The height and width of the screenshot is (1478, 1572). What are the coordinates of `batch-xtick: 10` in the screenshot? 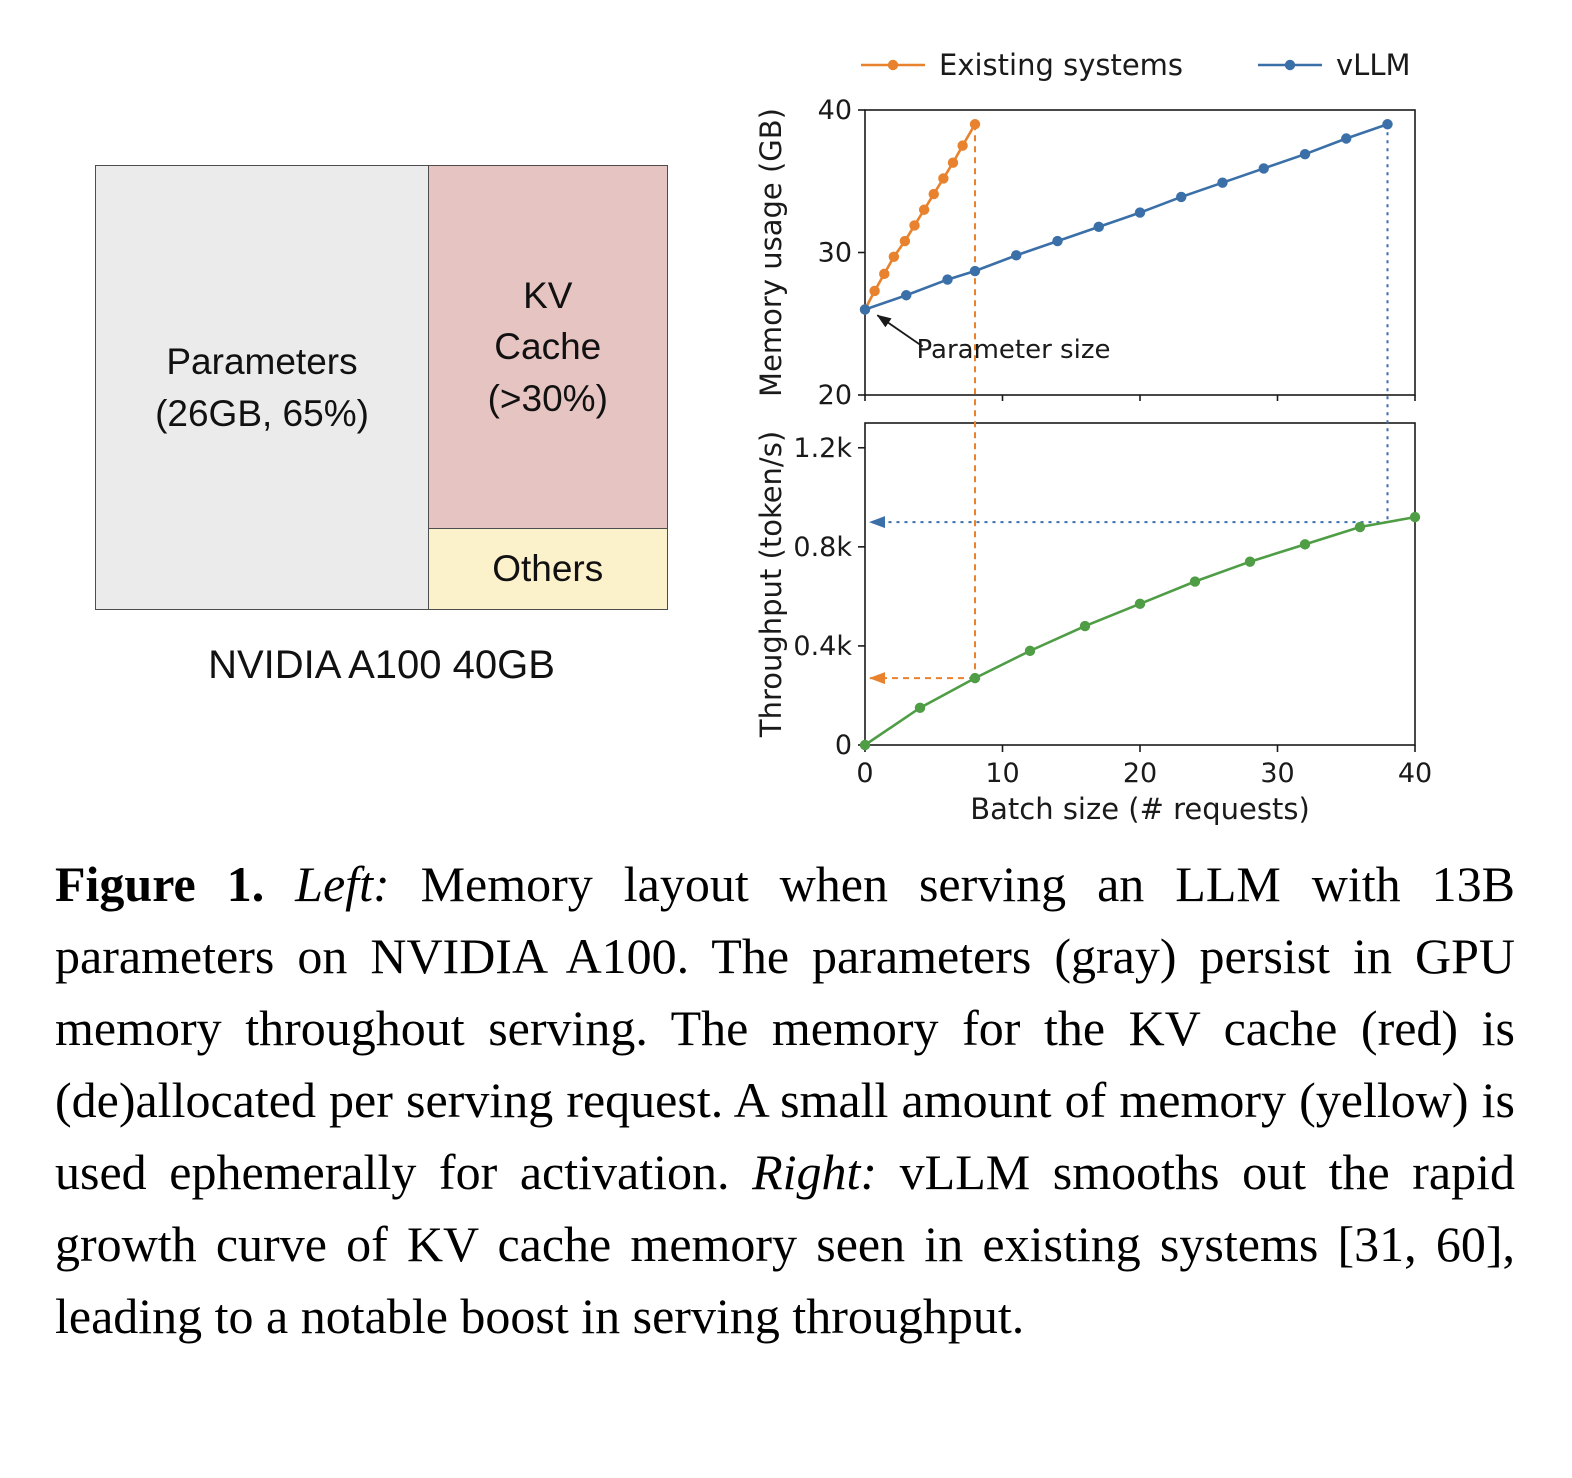 It's located at (1002, 773).